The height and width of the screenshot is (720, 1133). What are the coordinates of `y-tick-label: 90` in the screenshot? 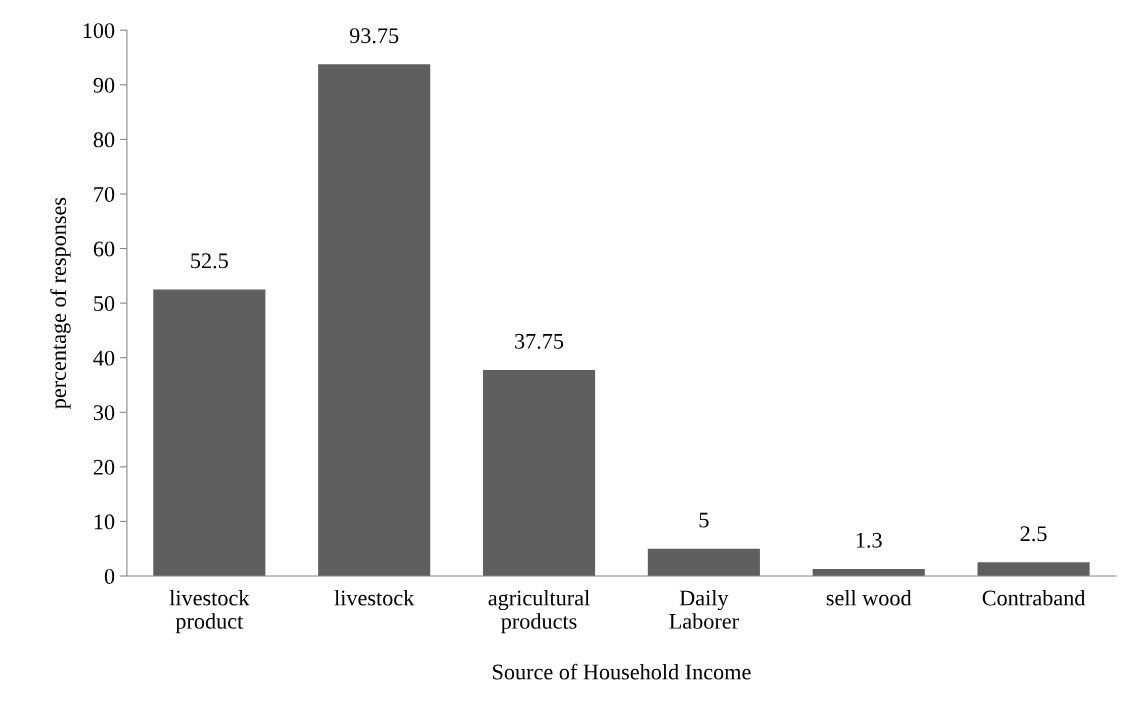 It's located at (104, 85).